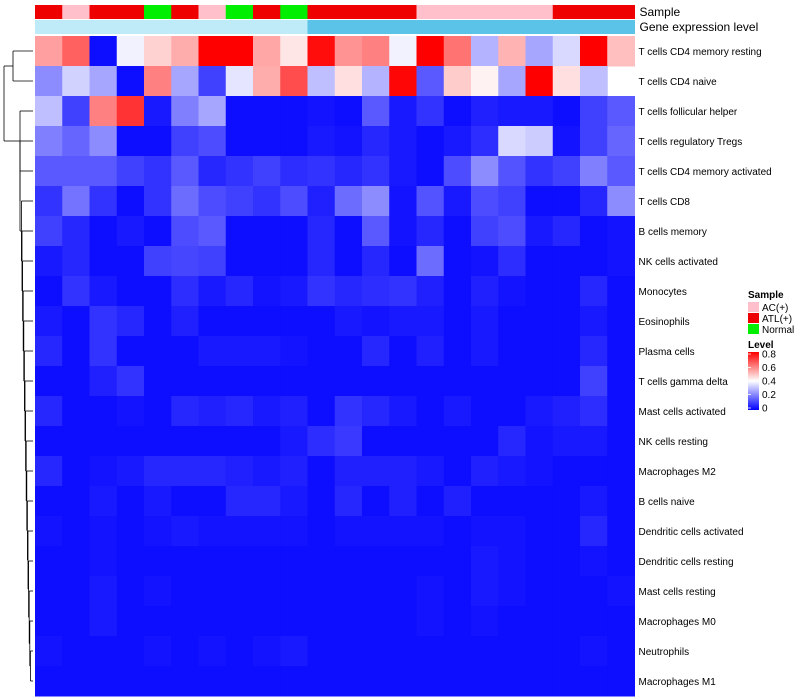 Image resolution: width=800 pixels, height=700 pixels. I want to click on row-label: Dendritic cells activated, so click(691, 532).